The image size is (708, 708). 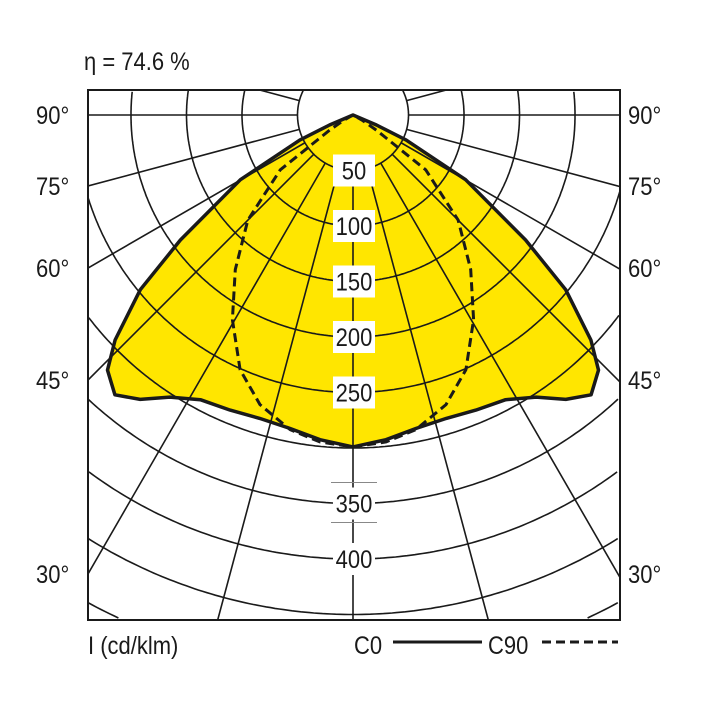 I want to click on angle-label-right: 90°, so click(x=644, y=116).